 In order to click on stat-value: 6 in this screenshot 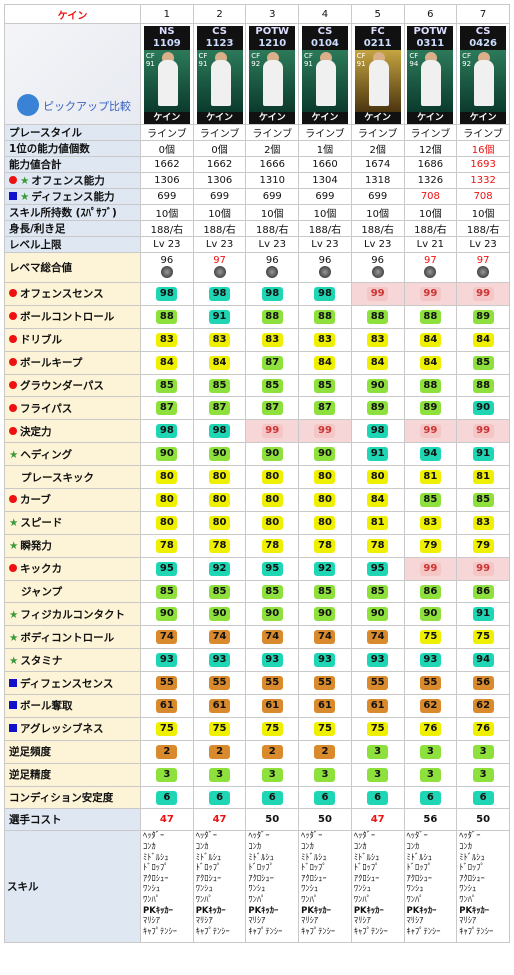, I will do `click(167, 797)`.